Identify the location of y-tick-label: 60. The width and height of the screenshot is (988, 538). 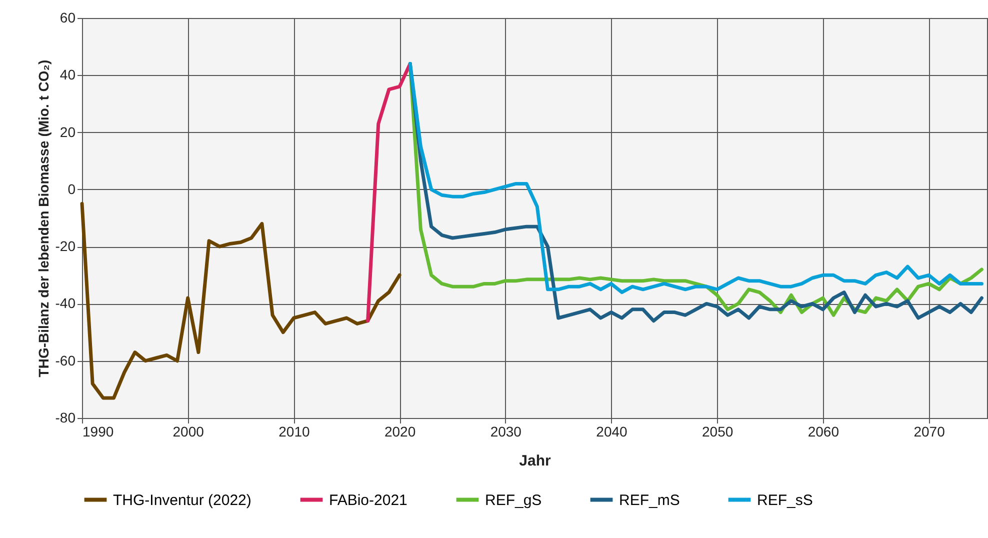
(68, 18).